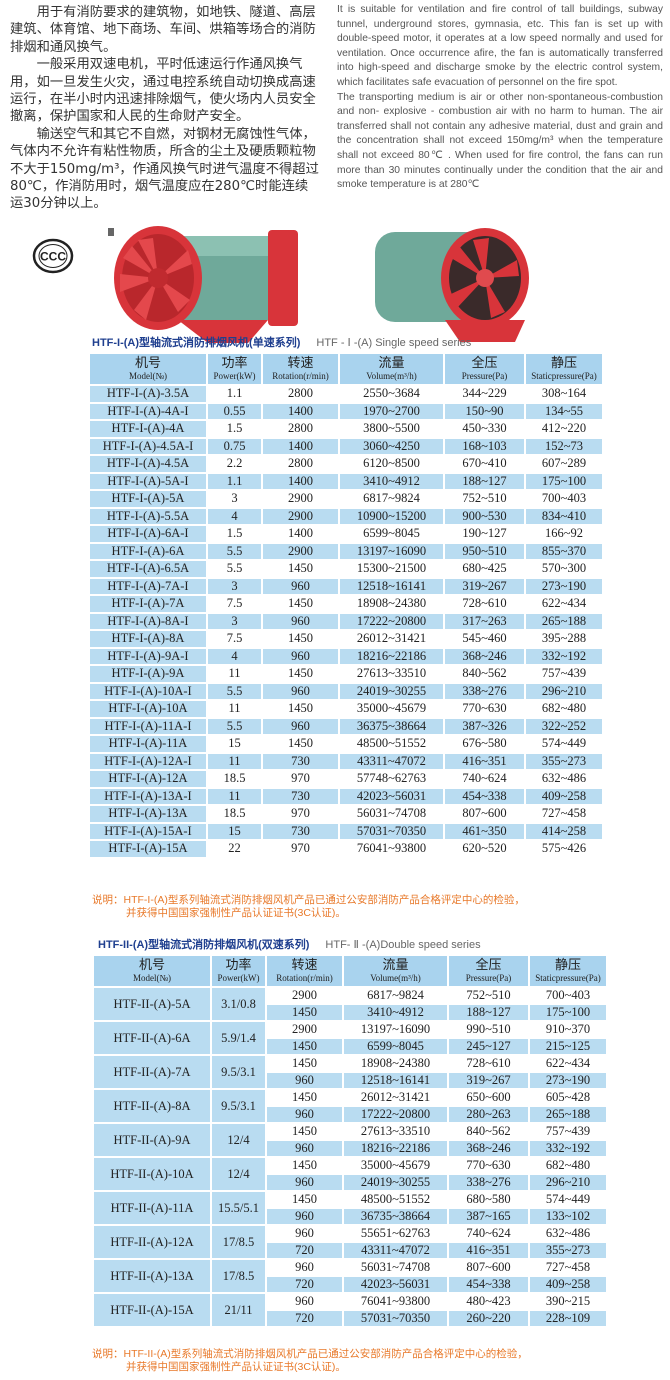  I want to click on table-row: 1450 3410~4912 188~127 175~100, so click(350, 1012).